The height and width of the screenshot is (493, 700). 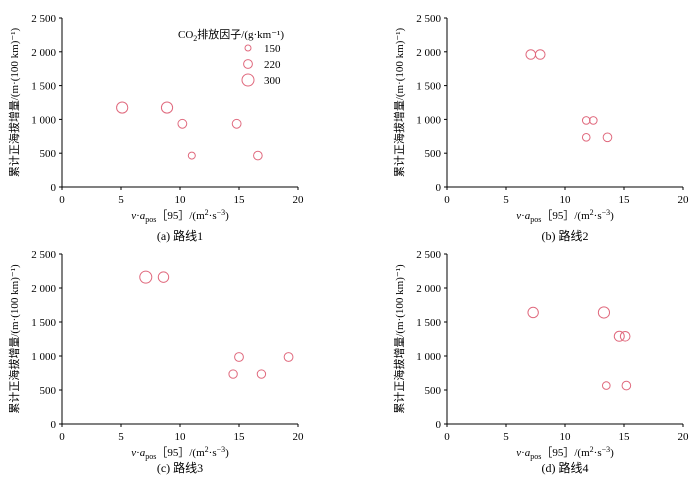 I want to click on legend-label: 220, so click(x=272, y=65).